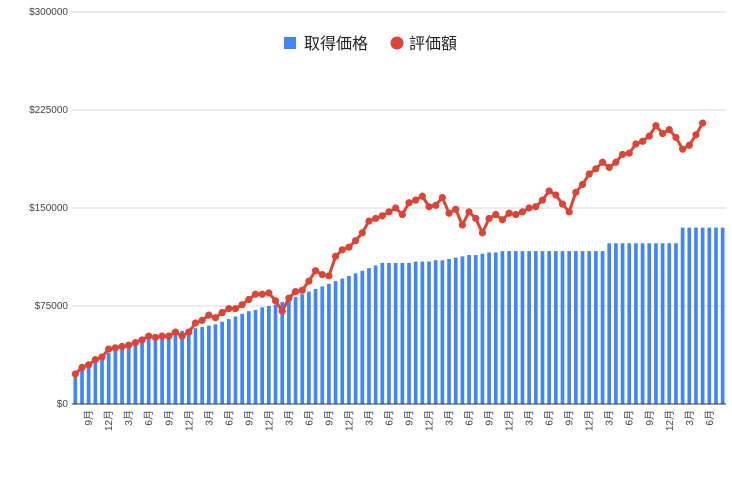 The width and height of the screenshot is (732, 485). I want to click on legend-swatch-valuation, so click(397, 43).